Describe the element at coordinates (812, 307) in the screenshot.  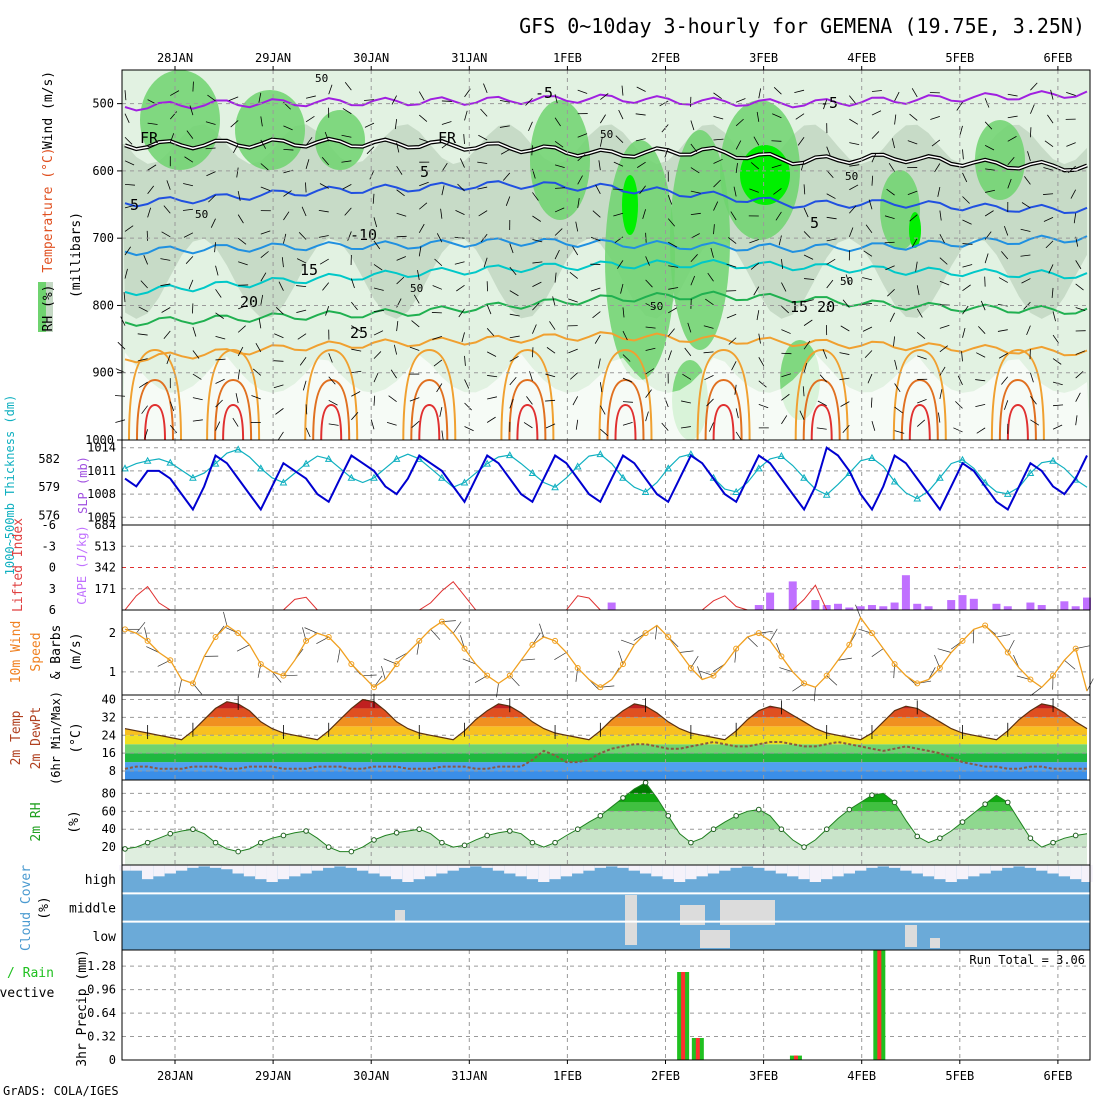
I see `contour-label: 15 20` at that location.